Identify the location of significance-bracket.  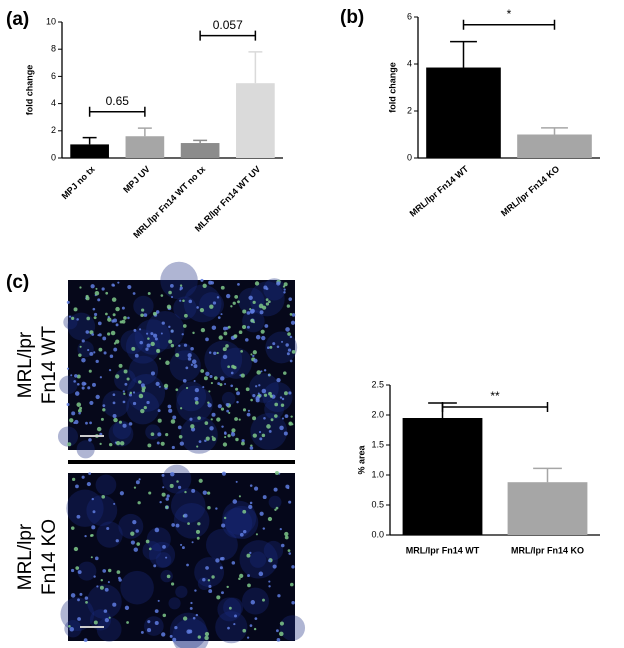
(509, 24).